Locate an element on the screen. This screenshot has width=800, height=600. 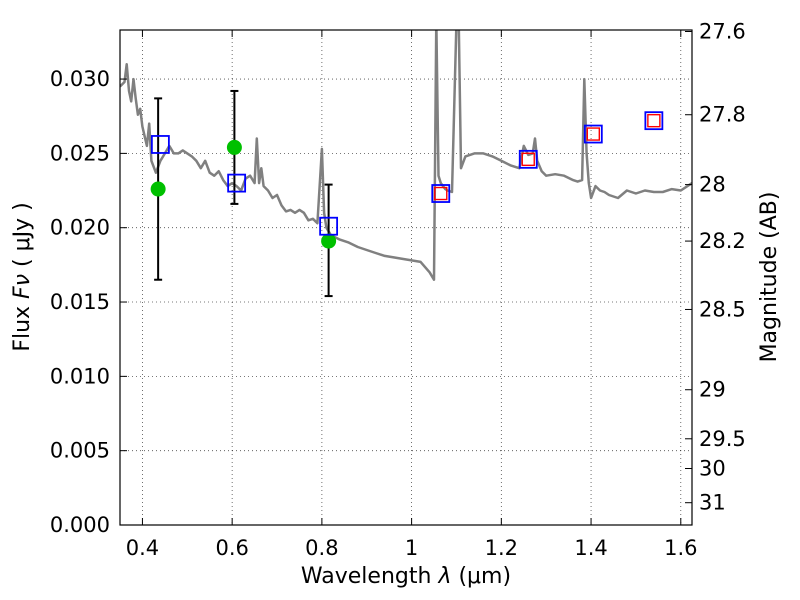
y-tick-label: 0.025 is located at coordinates (80, 153).